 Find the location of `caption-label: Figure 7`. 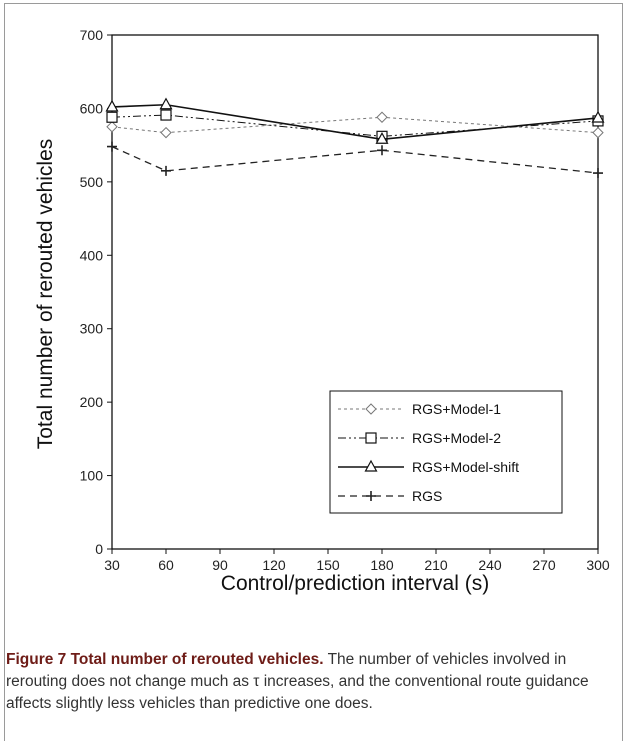

caption-label: Figure 7 is located at coordinates (36, 659).